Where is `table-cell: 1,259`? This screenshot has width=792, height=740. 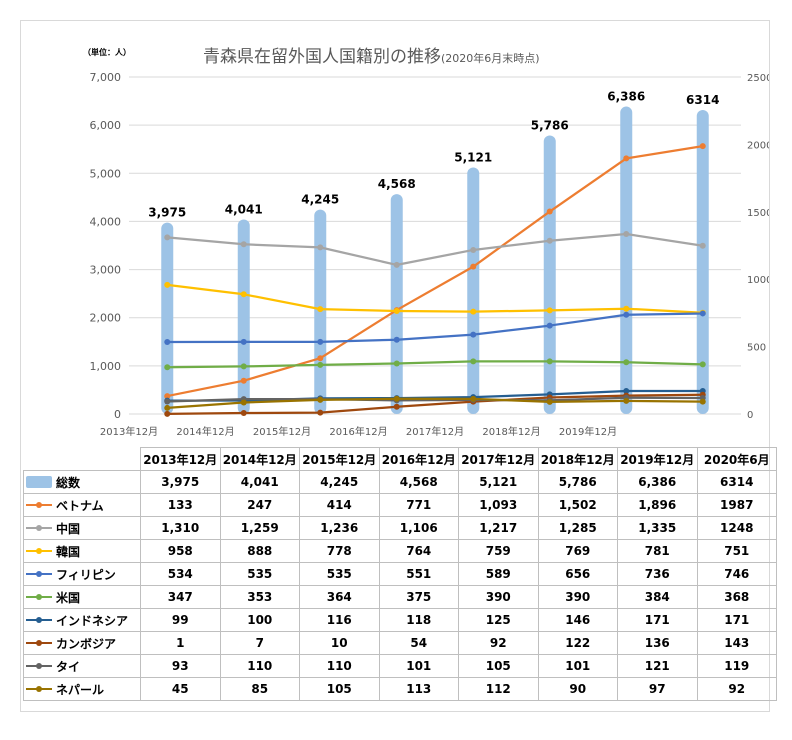 table-cell: 1,259 is located at coordinates (259, 528).